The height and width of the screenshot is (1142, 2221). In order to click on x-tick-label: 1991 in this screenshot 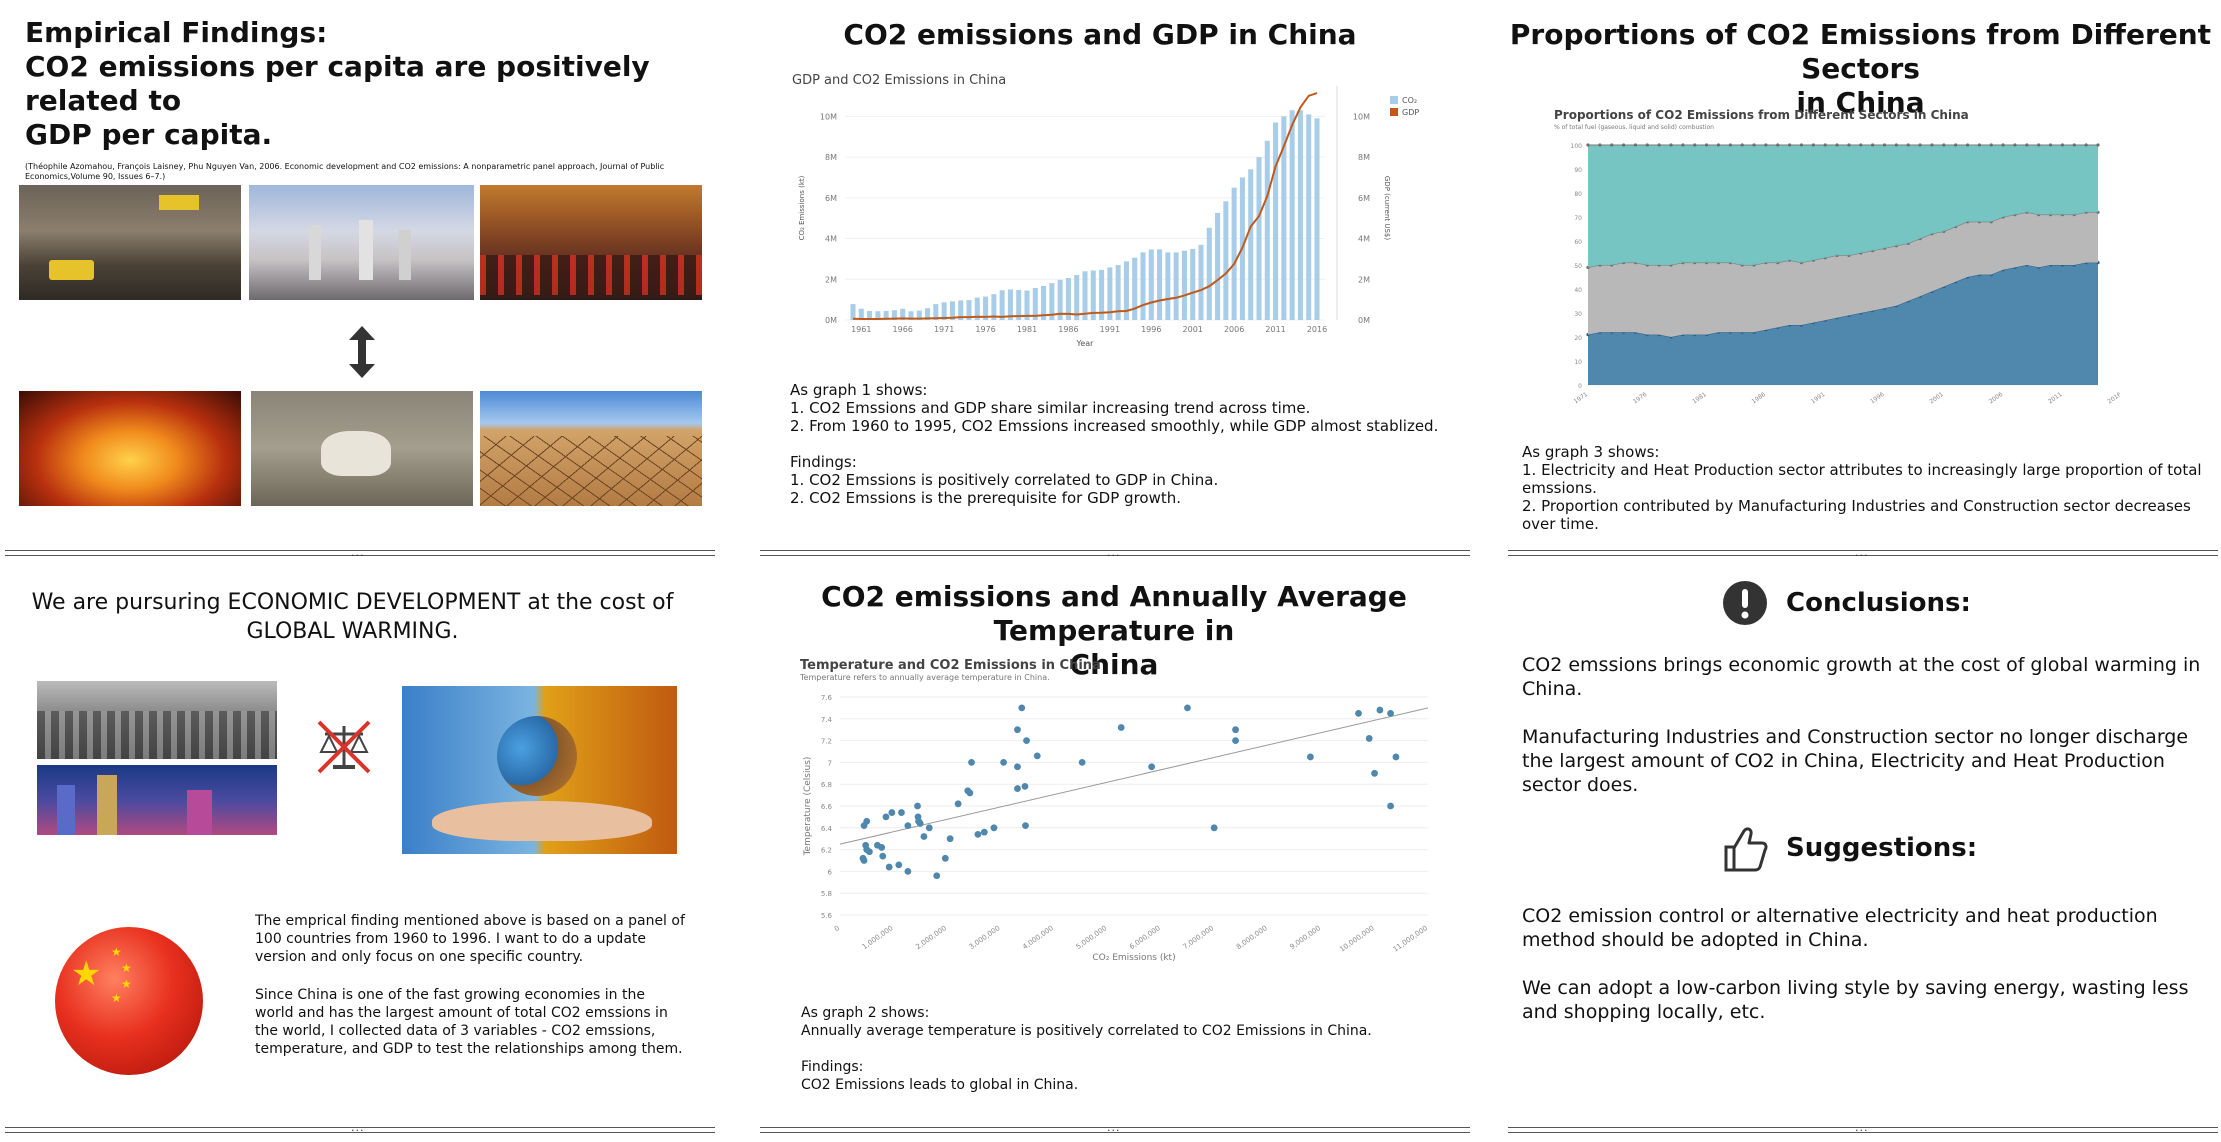, I will do `click(1818, 398)`.